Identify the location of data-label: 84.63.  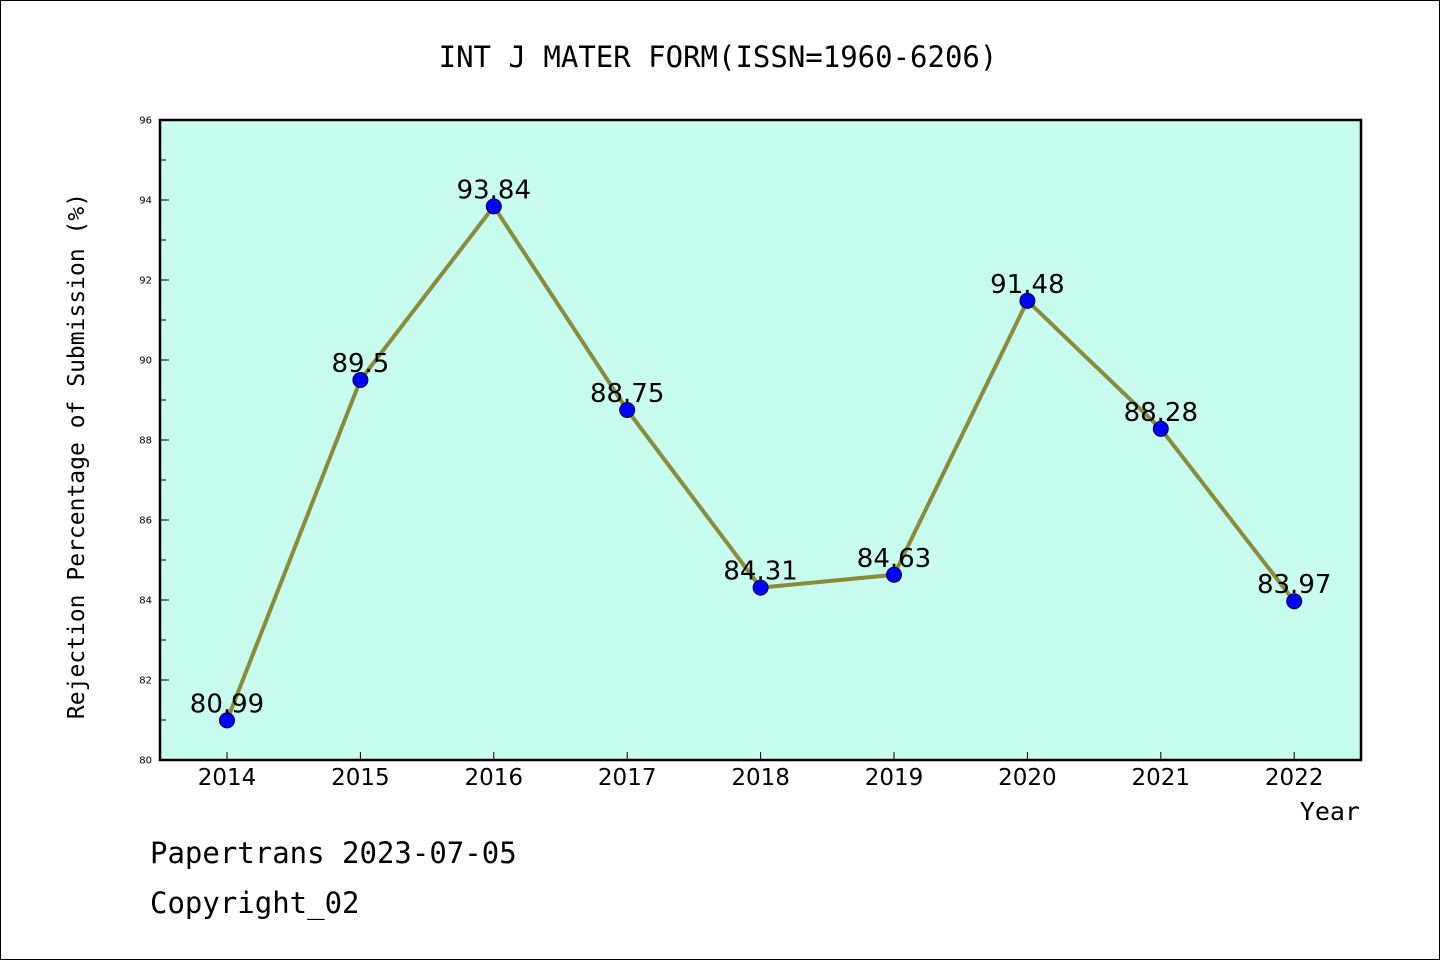
(894, 559).